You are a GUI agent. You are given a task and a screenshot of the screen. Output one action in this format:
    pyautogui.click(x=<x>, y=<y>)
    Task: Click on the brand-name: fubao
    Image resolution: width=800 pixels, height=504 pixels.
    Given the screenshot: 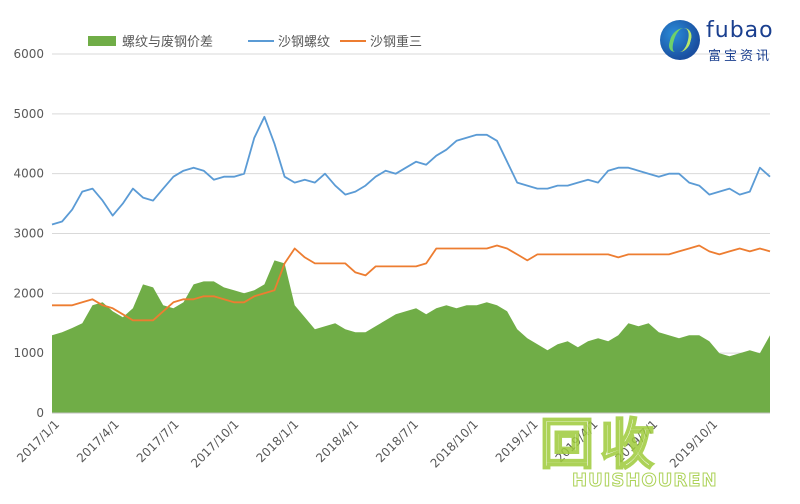 What is the action you would take?
    pyautogui.click(x=740, y=30)
    